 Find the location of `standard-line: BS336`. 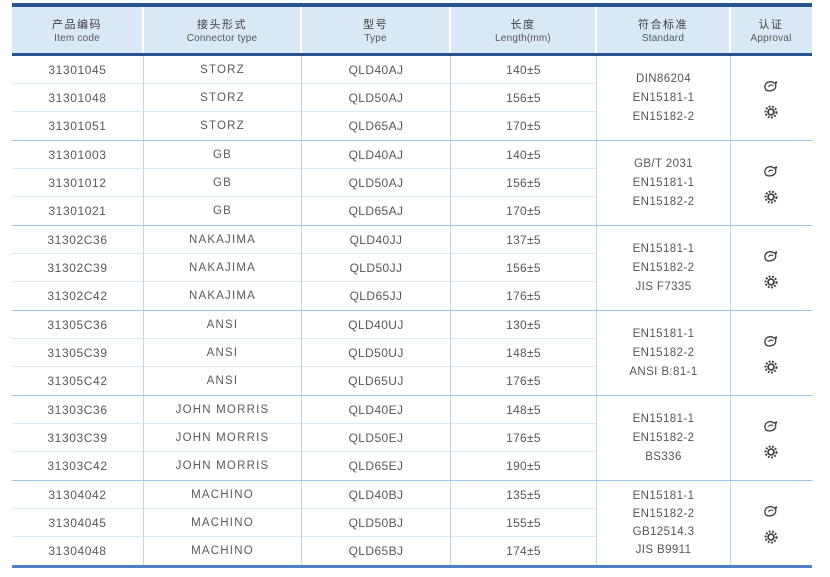

standard-line: BS336 is located at coordinates (663, 456).